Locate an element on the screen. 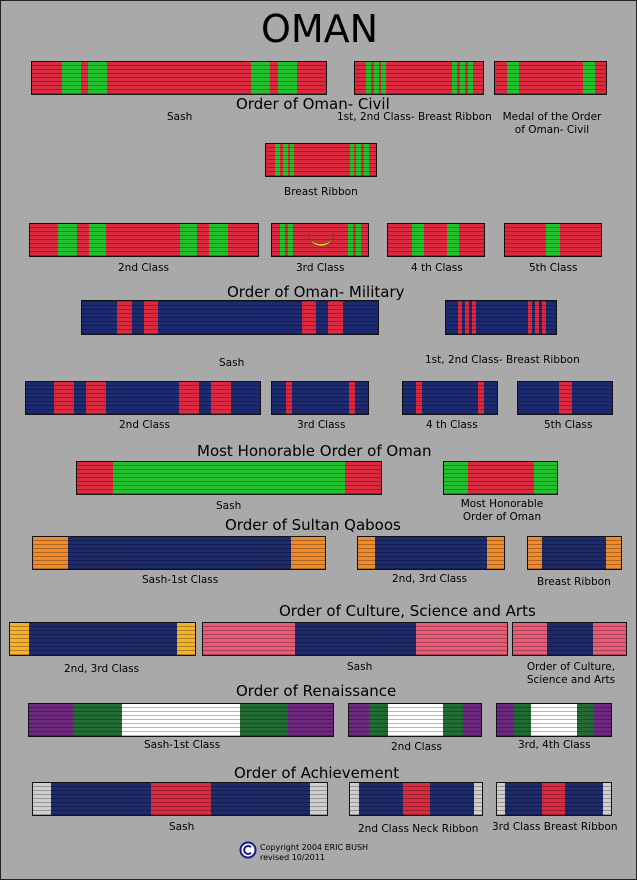 The image size is (637, 880). renaissance-sash-label: Sash-1st Class is located at coordinates (182, 745).